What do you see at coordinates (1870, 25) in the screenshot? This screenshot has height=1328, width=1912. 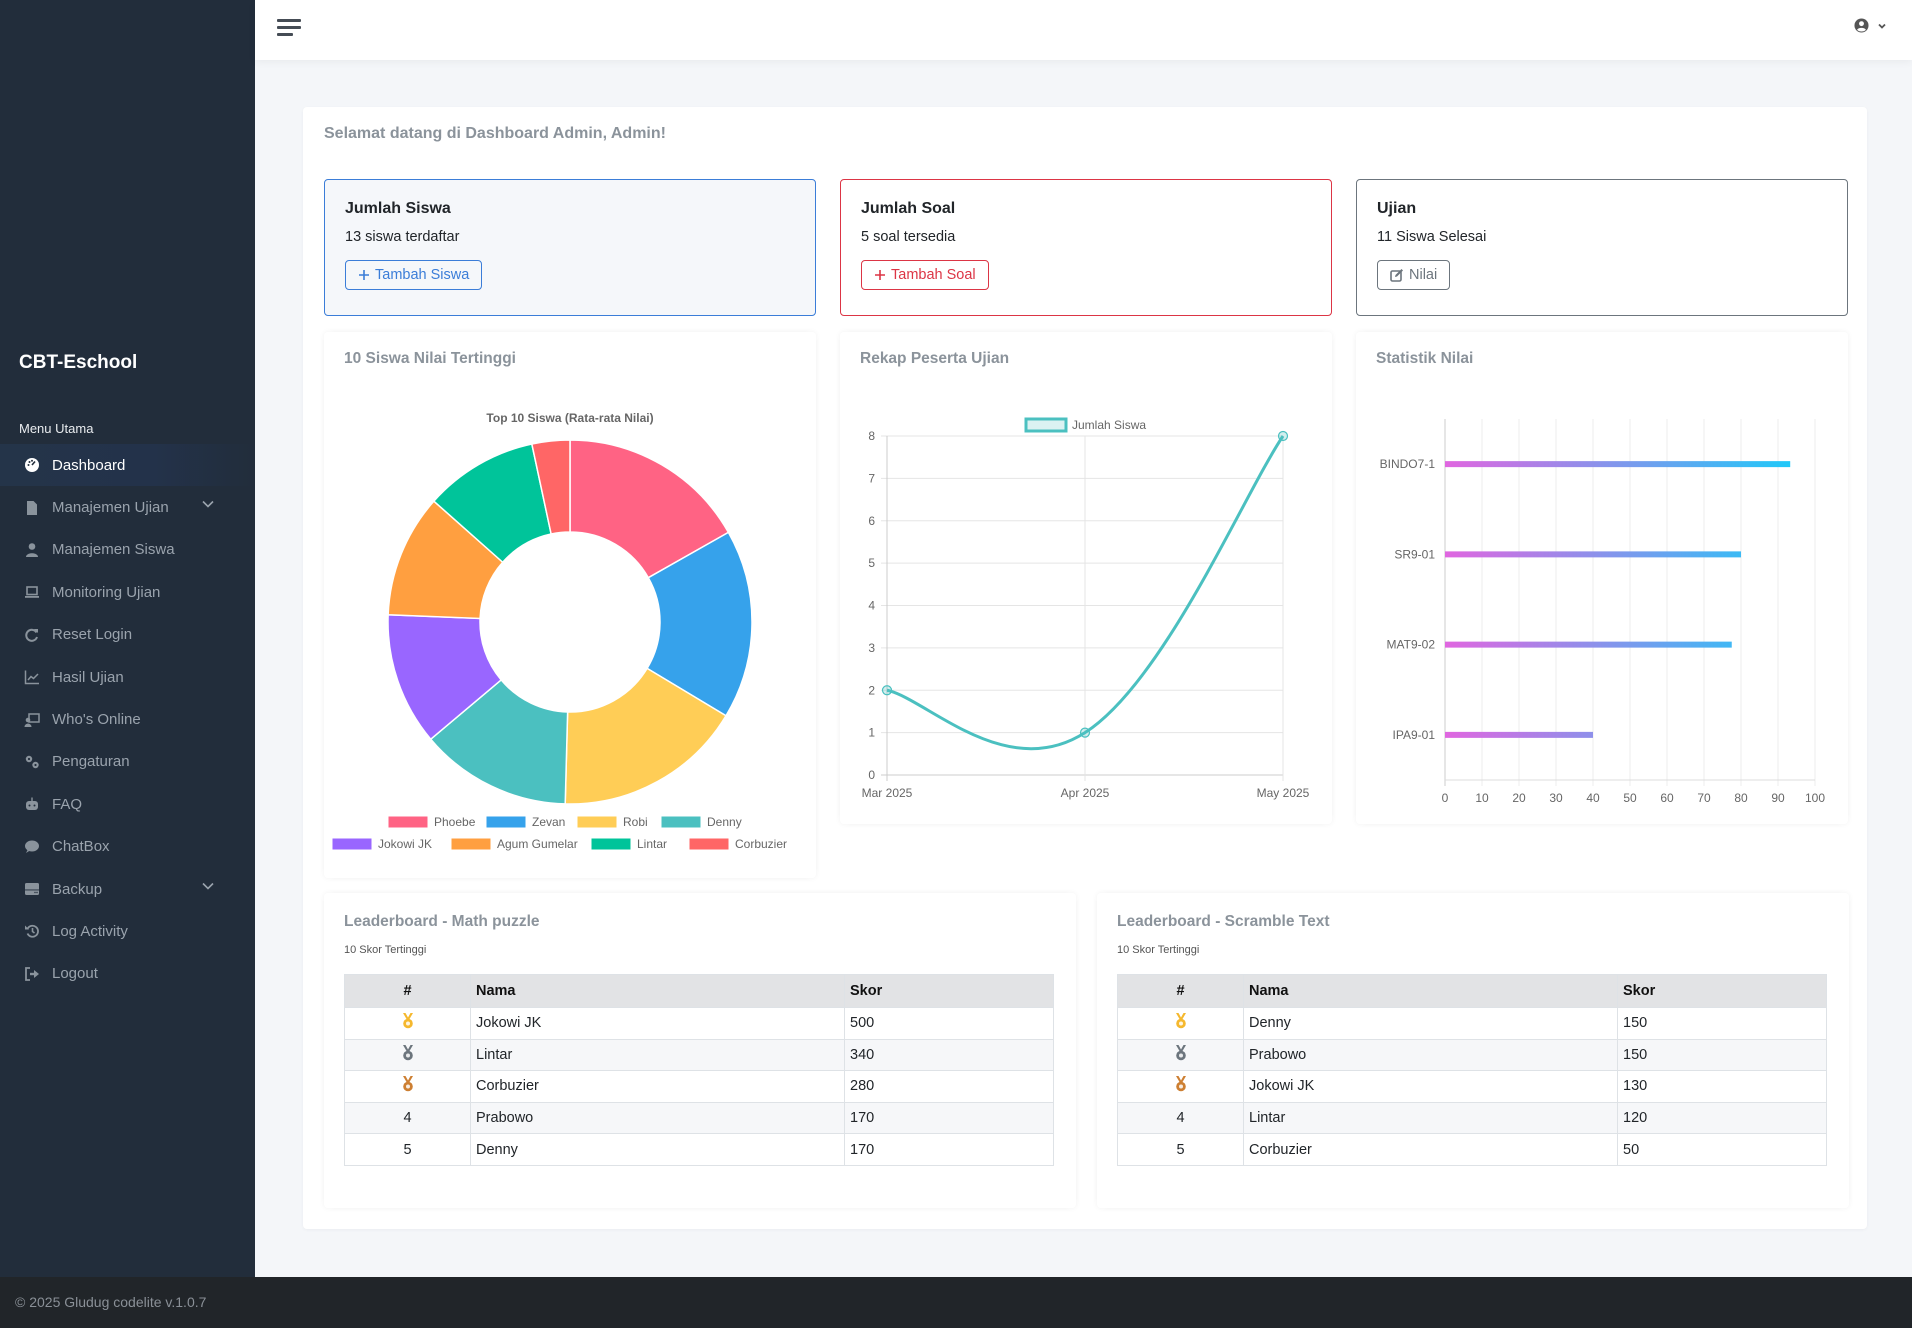 I see `user-dropdown` at bounding box center [1870, 25].